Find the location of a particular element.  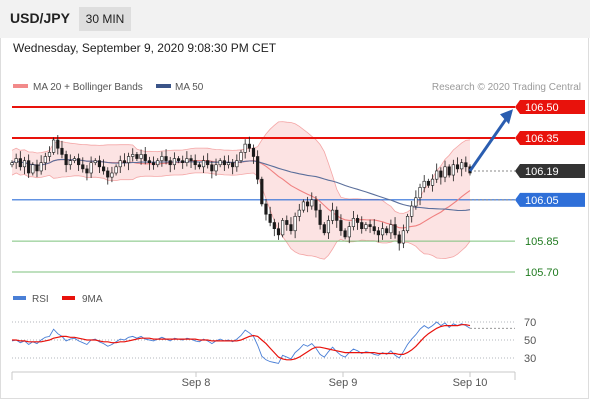

level-badge-106-35: 106.35 is located at coordinates (550, 137).